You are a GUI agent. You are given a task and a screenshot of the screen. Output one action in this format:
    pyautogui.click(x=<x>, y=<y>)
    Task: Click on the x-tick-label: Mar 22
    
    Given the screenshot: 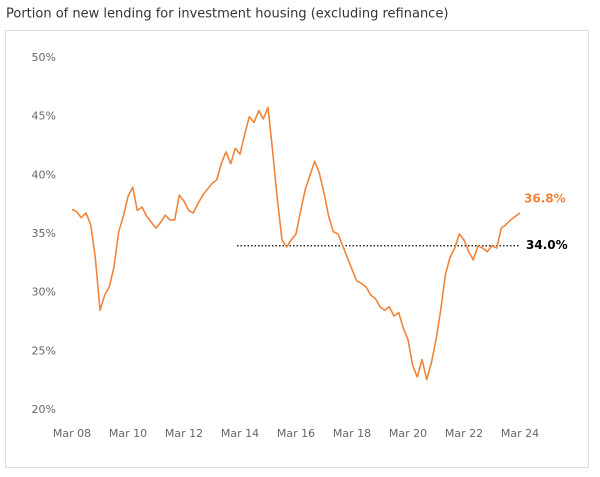 What is the action you would take?
    pyautogui.click(x=464, y=433)
    